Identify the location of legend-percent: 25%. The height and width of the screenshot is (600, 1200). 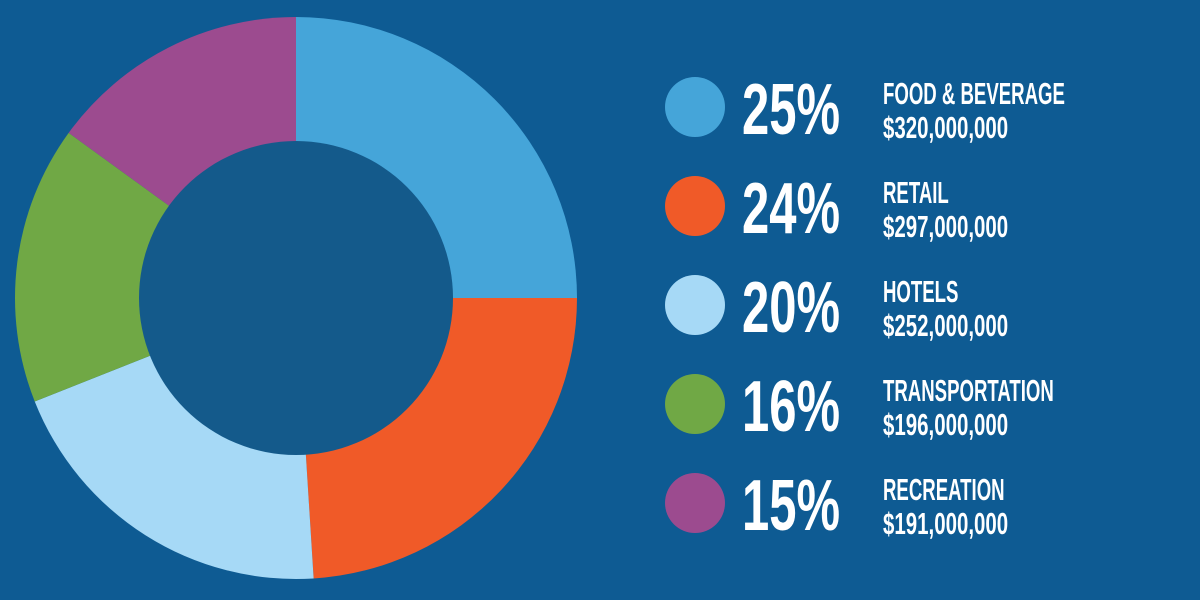
(791, 110).